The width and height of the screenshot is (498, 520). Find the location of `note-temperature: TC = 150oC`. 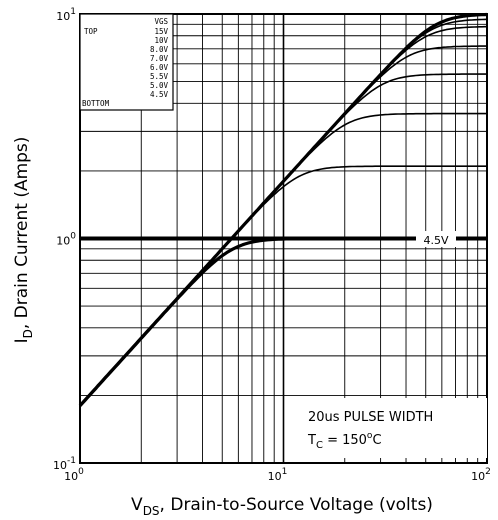

note-temperature: TC = 150oC is located at coordinates (344, 441).